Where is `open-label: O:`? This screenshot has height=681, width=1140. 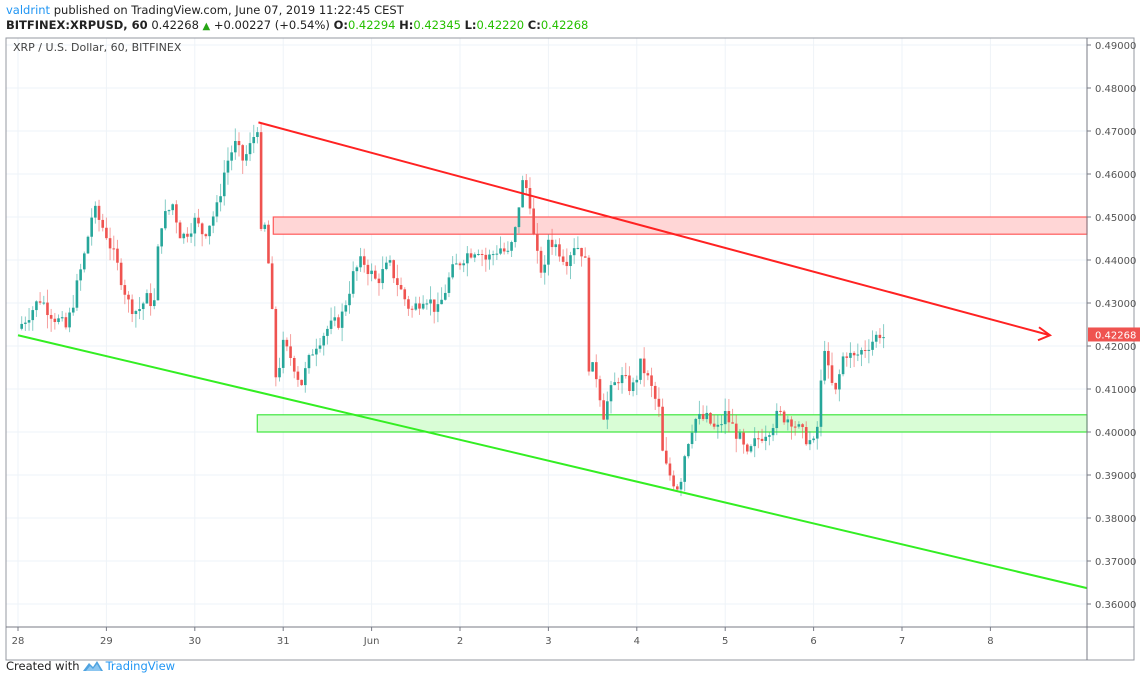 open-label: O: is located at coordinates (340, 25).